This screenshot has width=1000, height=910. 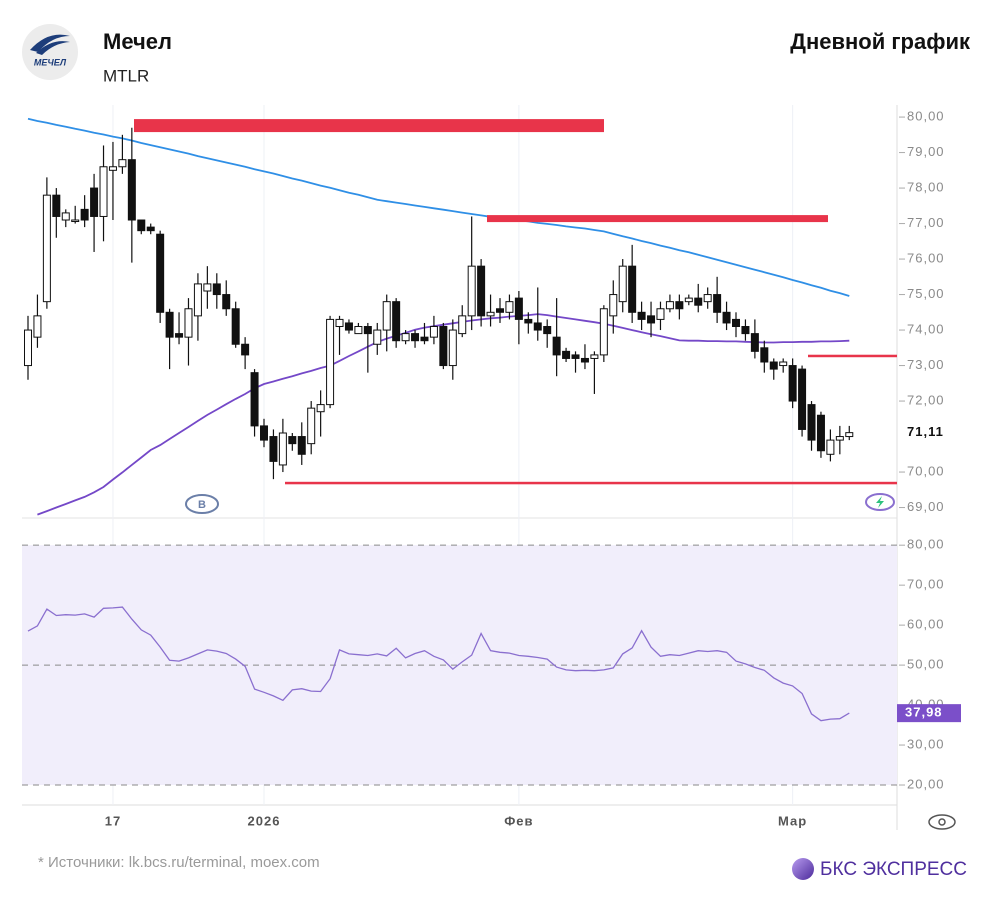 I want to click on last-value-label: 37,98, so click(x=924, y=712).